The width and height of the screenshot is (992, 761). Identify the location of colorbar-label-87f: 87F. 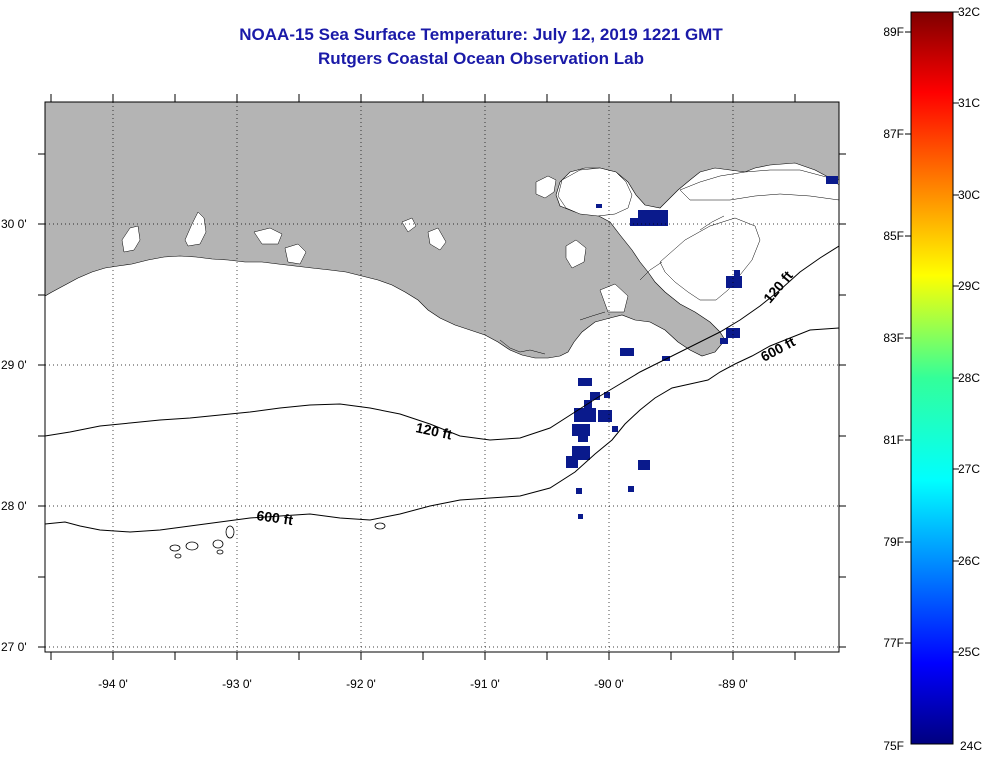
(893, 134).